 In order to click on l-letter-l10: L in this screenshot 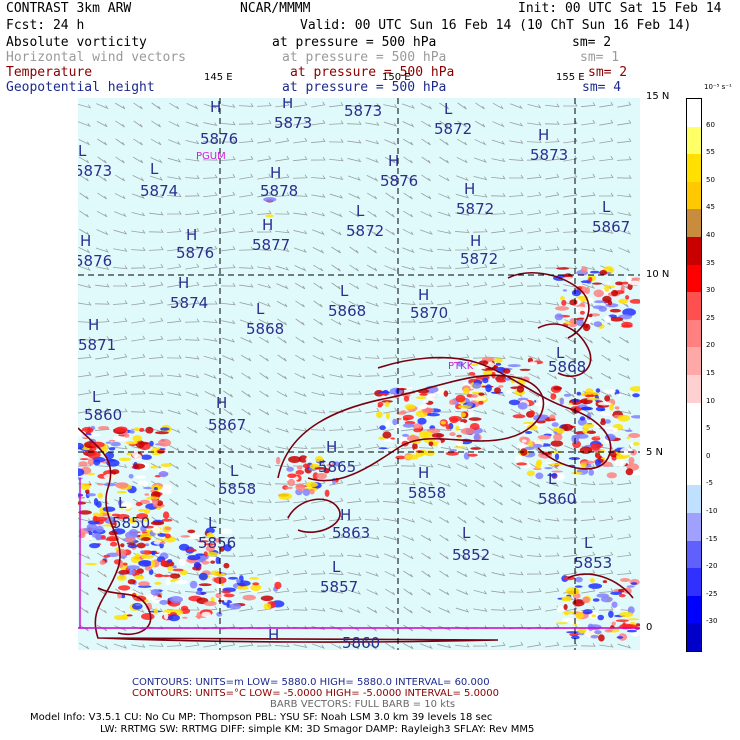, I will do `click(234, 471)`.